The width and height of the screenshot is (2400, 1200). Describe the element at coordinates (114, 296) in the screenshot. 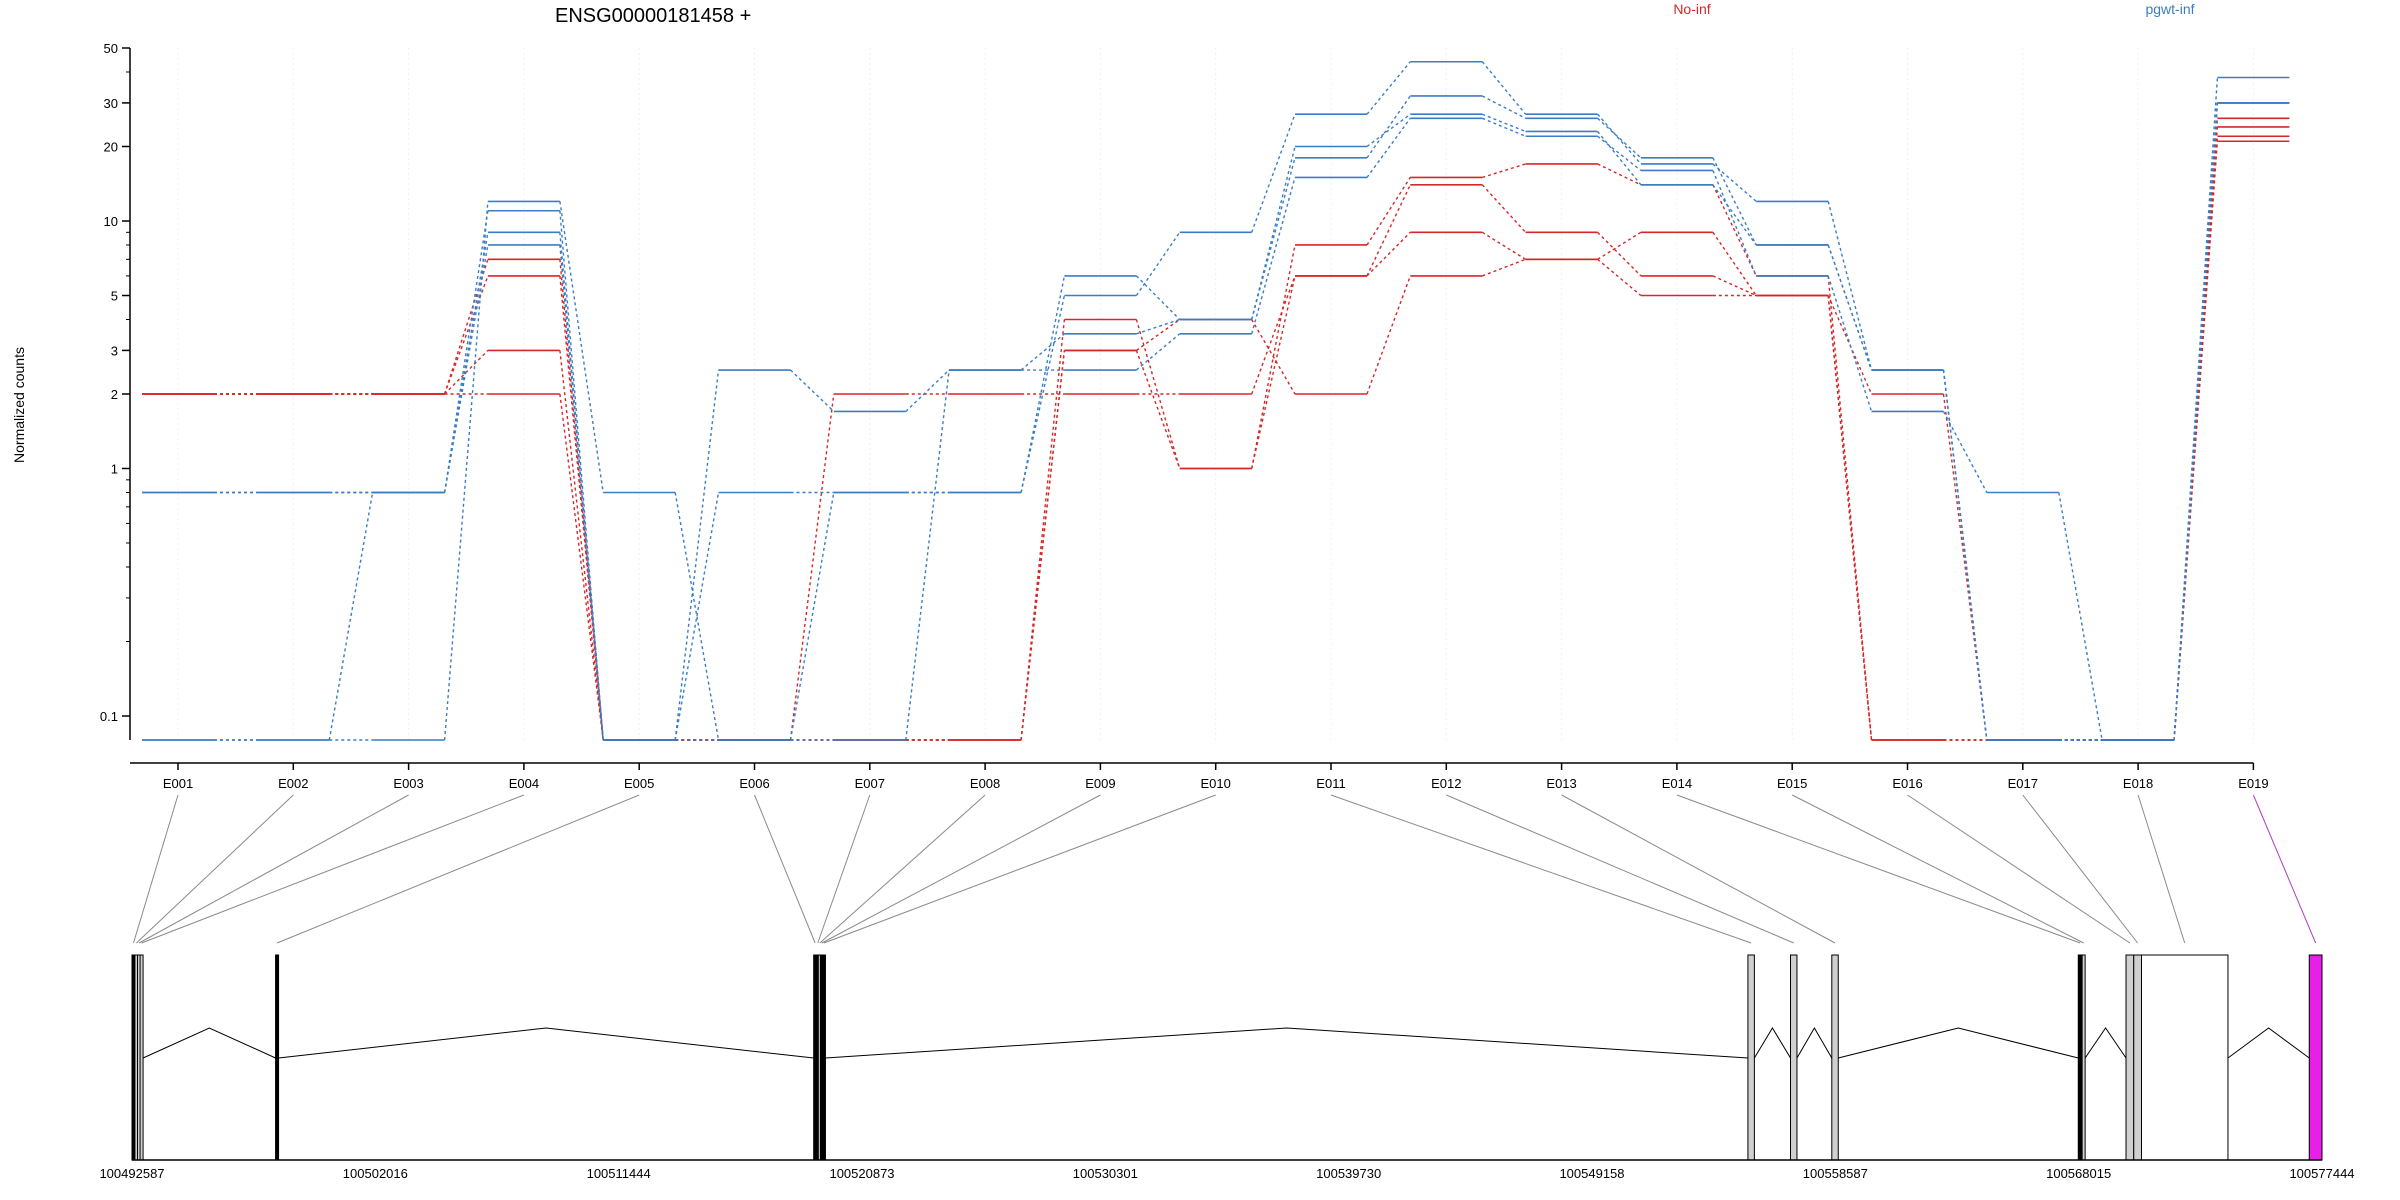

I see `y-tick-label: 5` at that location.